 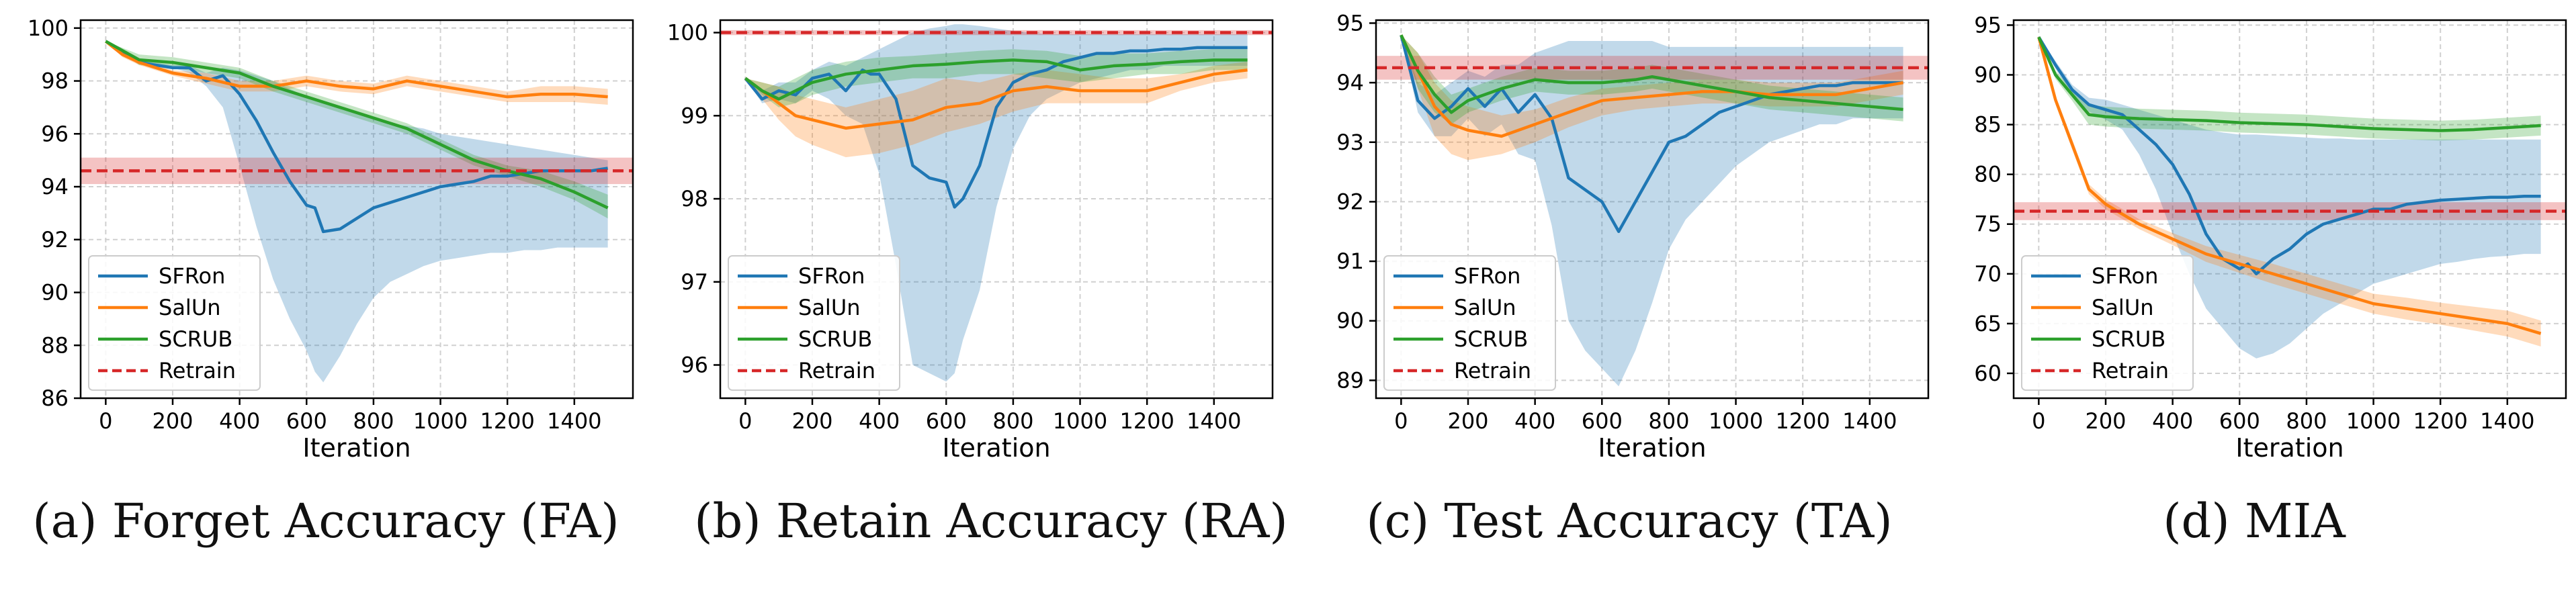 I want to click on y-tick-label: 70, so click(x=1988, y=274).